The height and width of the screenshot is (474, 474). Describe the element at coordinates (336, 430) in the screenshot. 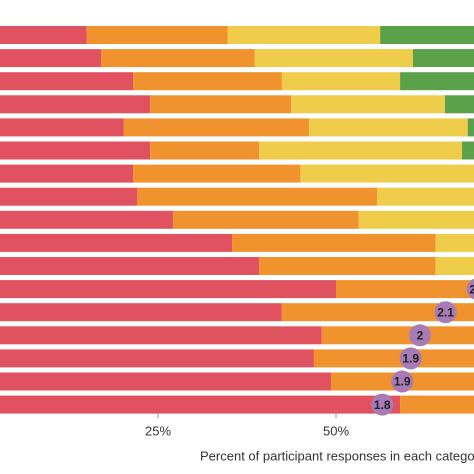

I see `x-tick-label: 50%` at that location.